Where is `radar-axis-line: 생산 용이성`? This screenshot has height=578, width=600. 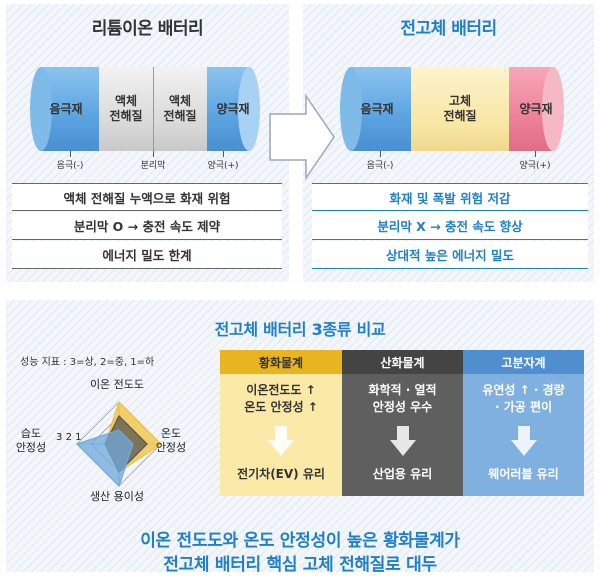 radar-axis-line: 생산 용이성 is located at coordinates (117, 496).